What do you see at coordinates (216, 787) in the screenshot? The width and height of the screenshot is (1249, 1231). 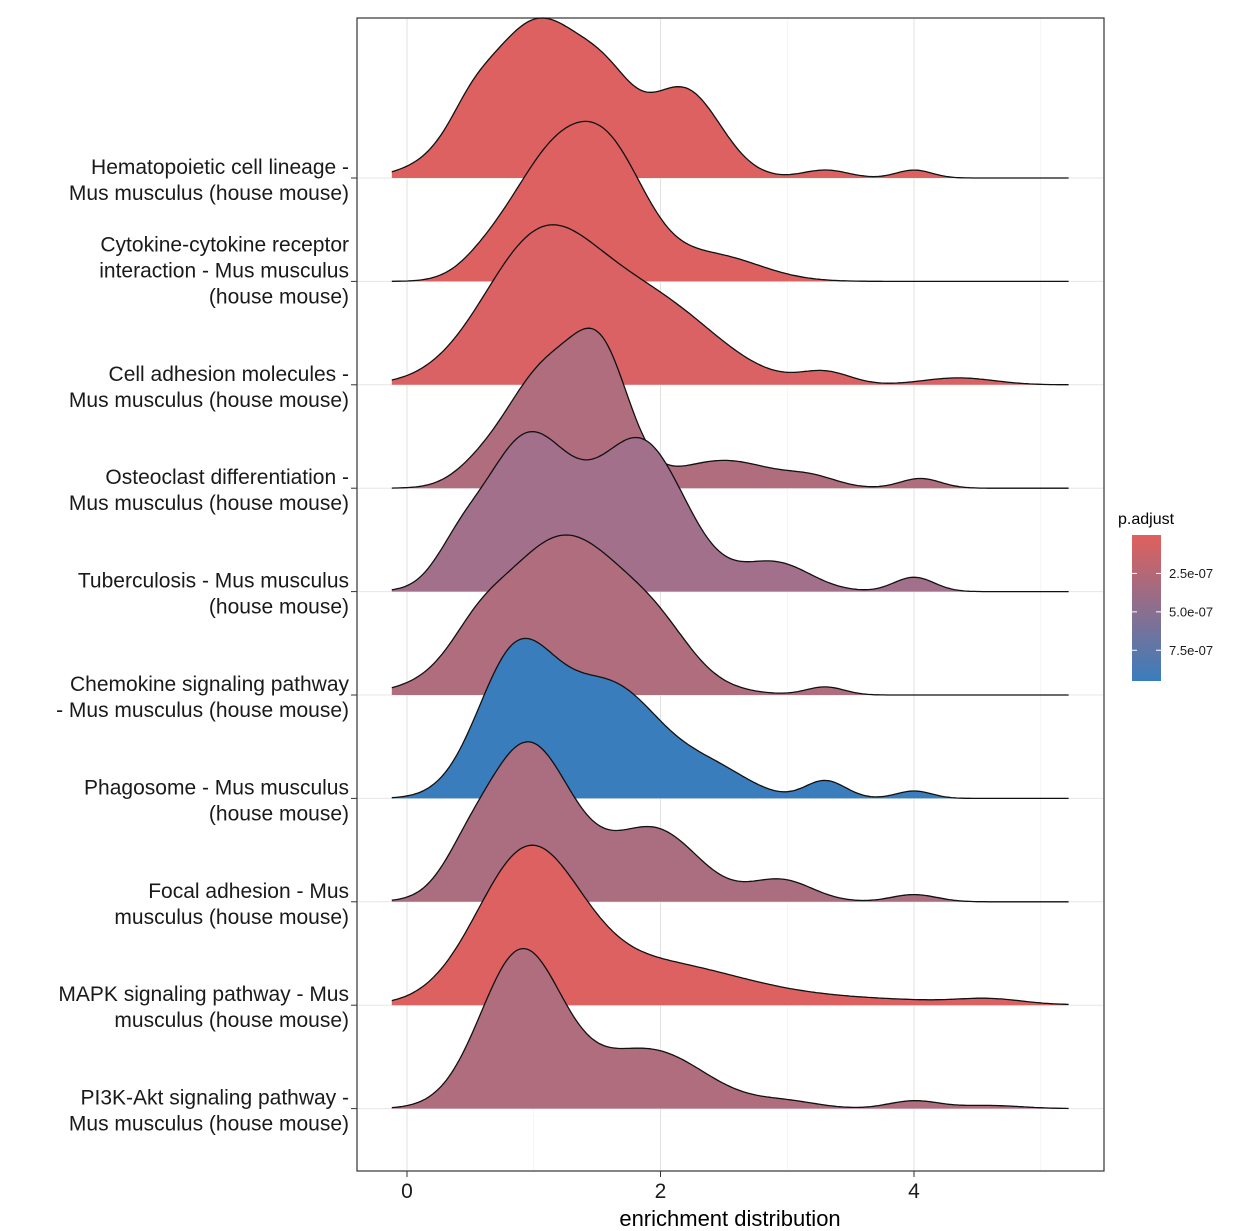 I see `y-tick-label: Phagosome - Mus musculus` at bounding box center [216, 787].